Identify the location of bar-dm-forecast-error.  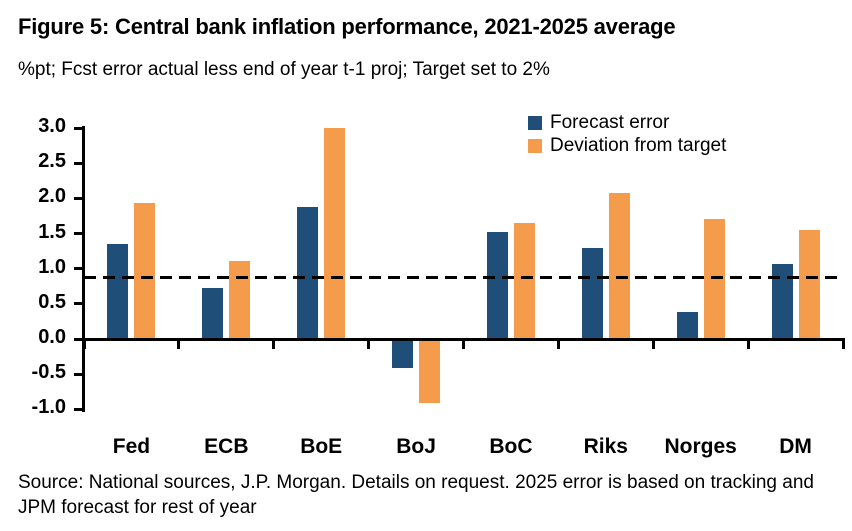
(782, 301).